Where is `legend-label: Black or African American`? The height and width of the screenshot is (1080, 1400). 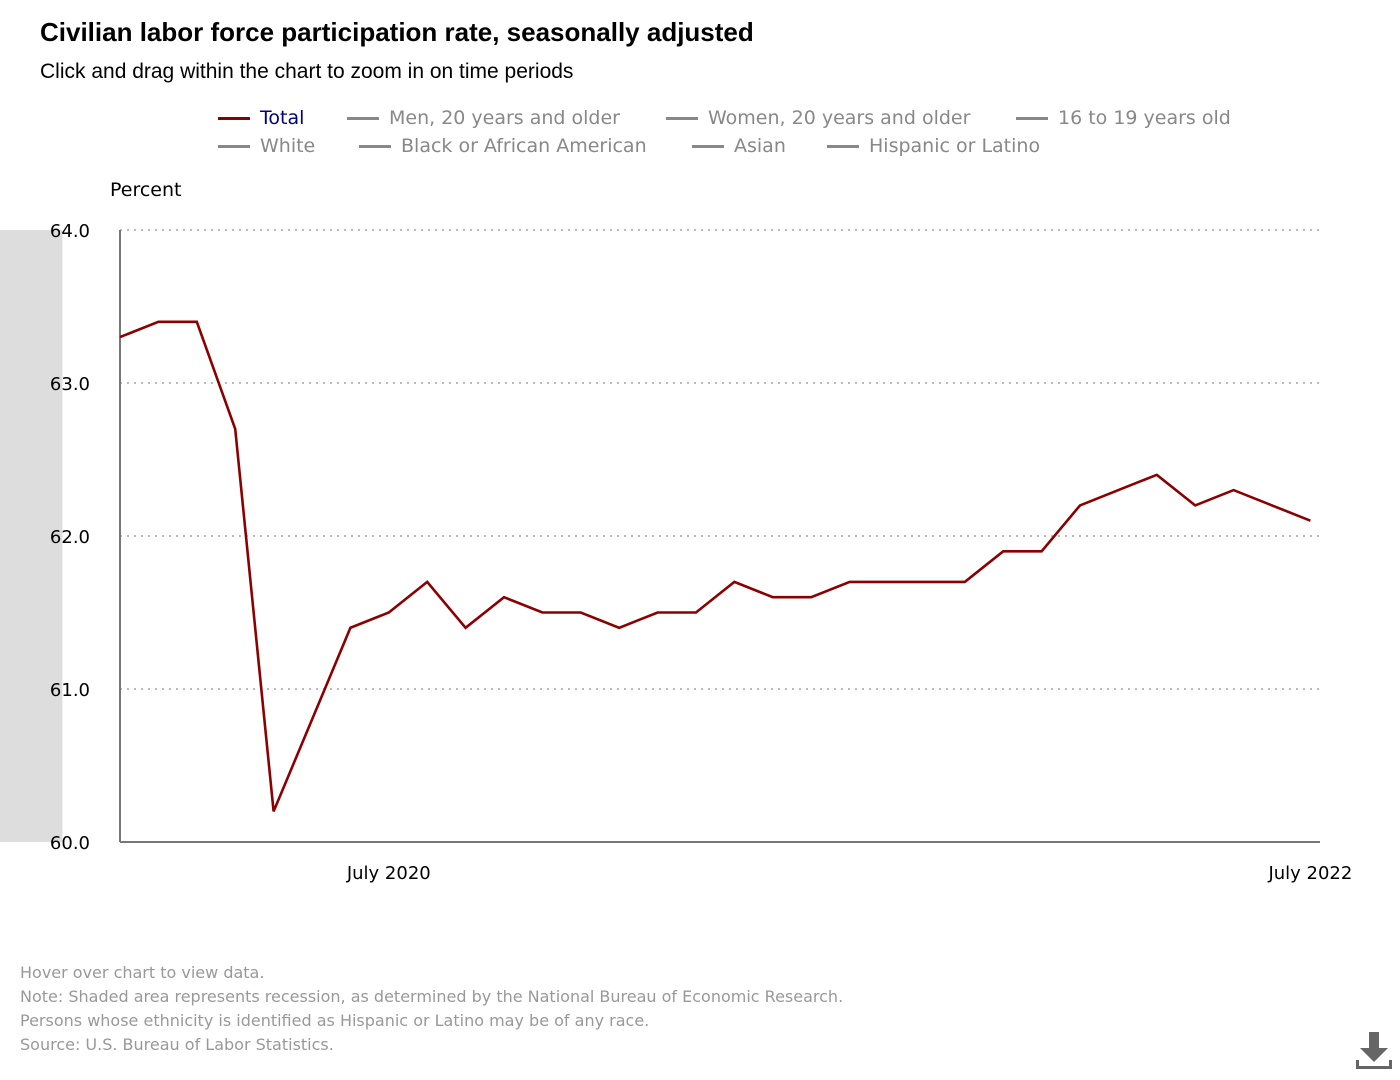
legend-label: Black or African American is located at coordinates (524, 146).